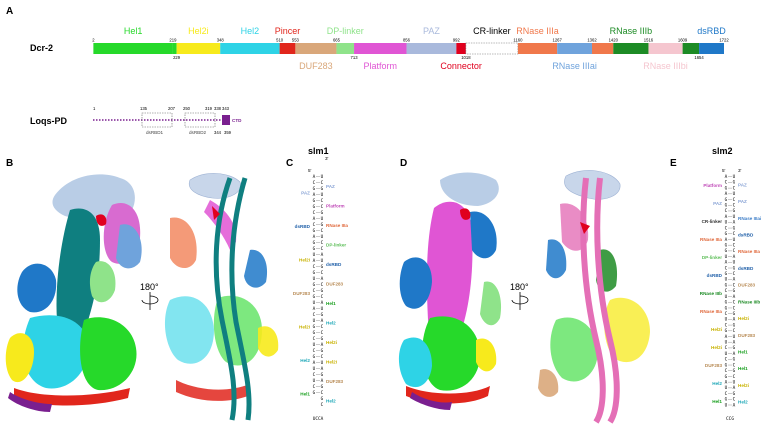 The image size is (764, 434). What do you see at coordinates (173, 40) in the screenshot?
I see `dcr2-tick-top-219: 219` at bounding box center [173, 40].